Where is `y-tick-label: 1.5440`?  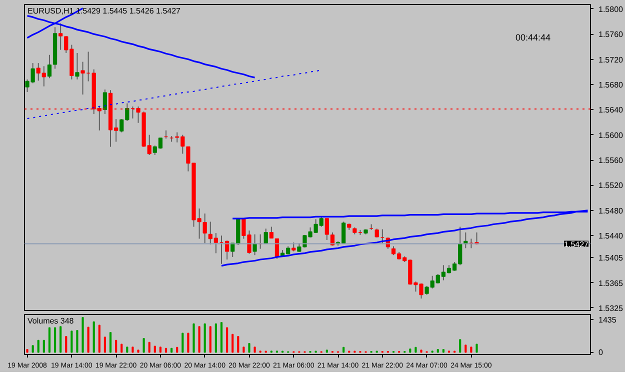
y-tick-label: 1.5440 is located at coordinates (611, 236).